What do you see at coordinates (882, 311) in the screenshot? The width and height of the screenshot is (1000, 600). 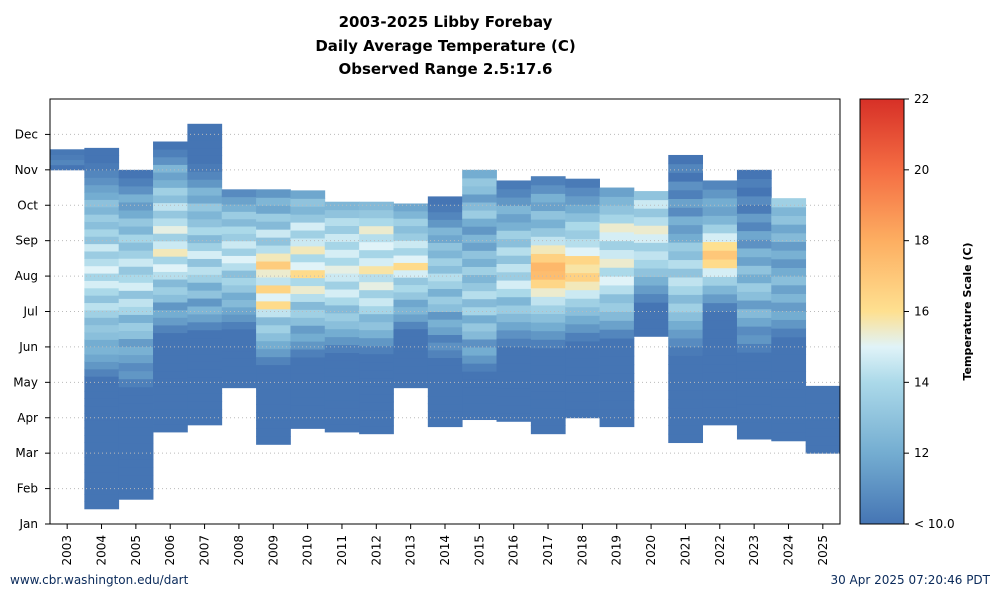 I see `colorbar` at bounding box center [882, 311].